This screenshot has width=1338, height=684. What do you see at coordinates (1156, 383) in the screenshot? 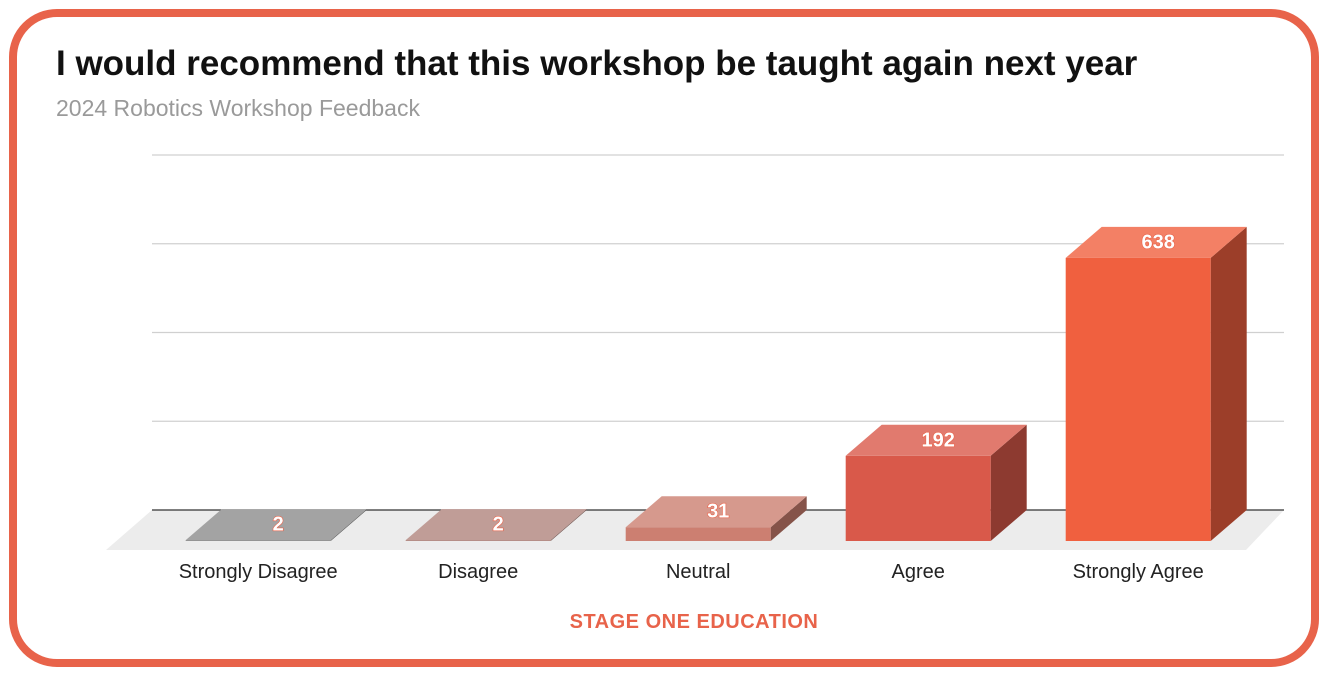
I see `bar-strongly-agree` at bounding box center [1156, 383].